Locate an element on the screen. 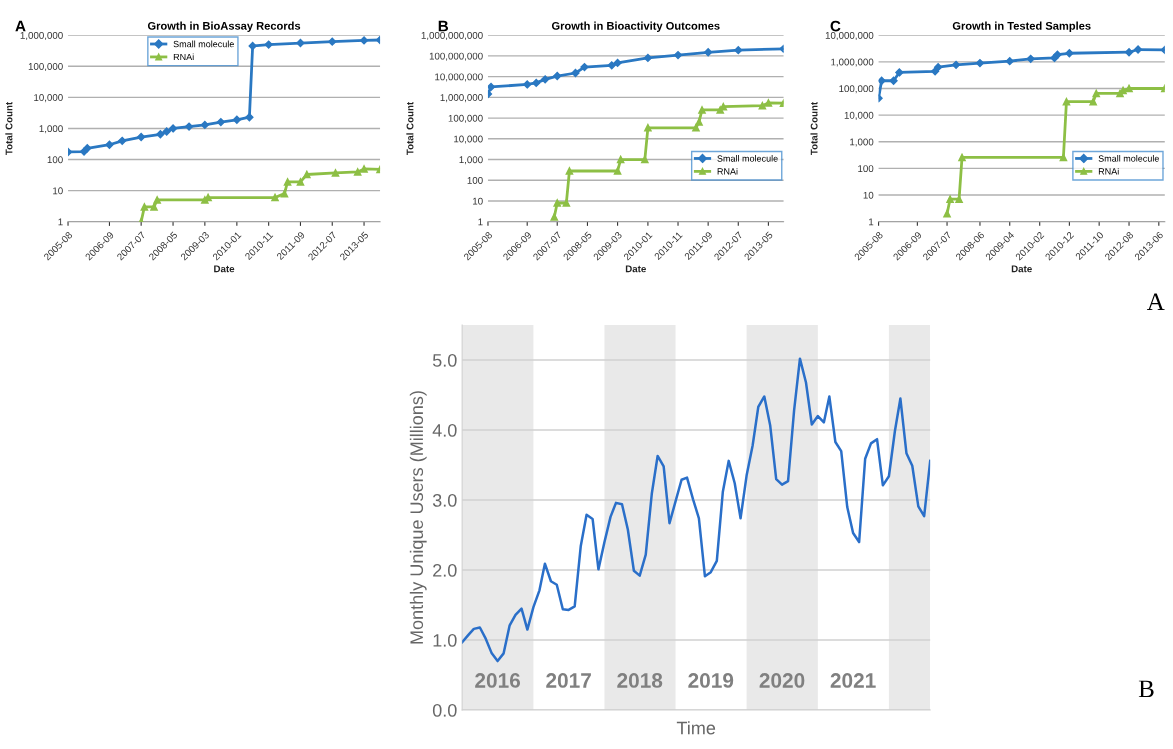  legend-label: RNAi is located at coordinates (183, 57).